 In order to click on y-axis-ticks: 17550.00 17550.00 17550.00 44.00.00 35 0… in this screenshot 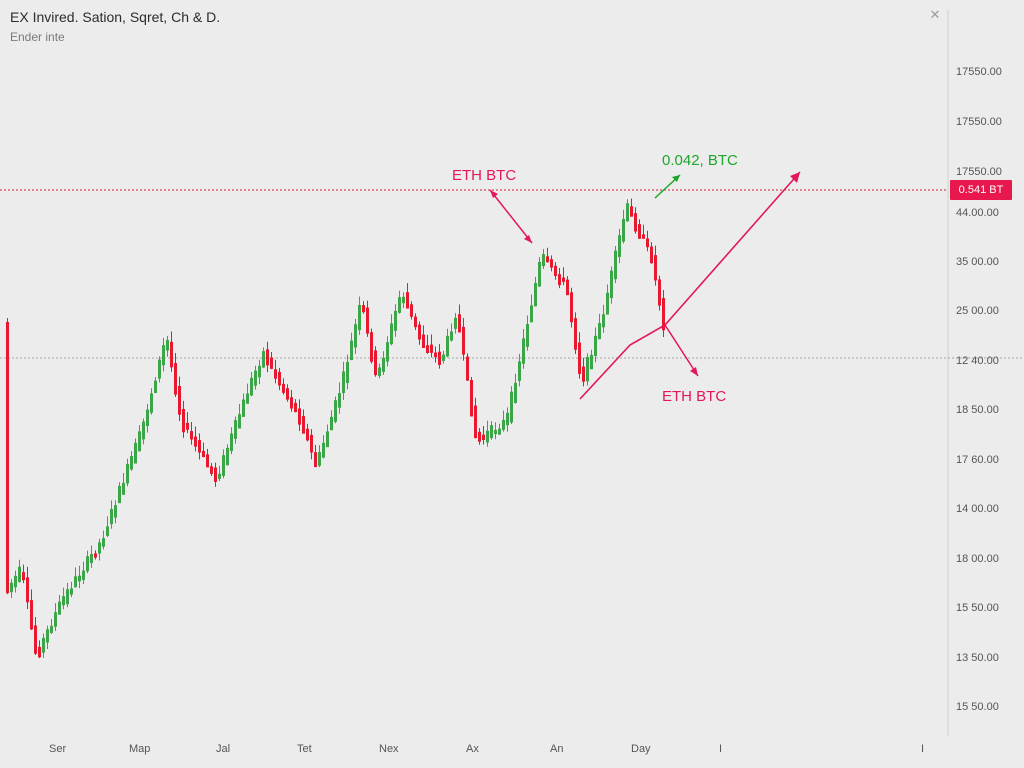, I will do `click(979, 389)`.